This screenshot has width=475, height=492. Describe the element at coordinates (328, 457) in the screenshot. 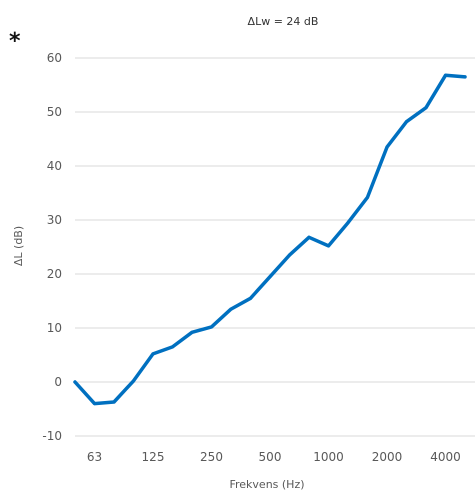

I see `x-tick-label: 1000` at that location.